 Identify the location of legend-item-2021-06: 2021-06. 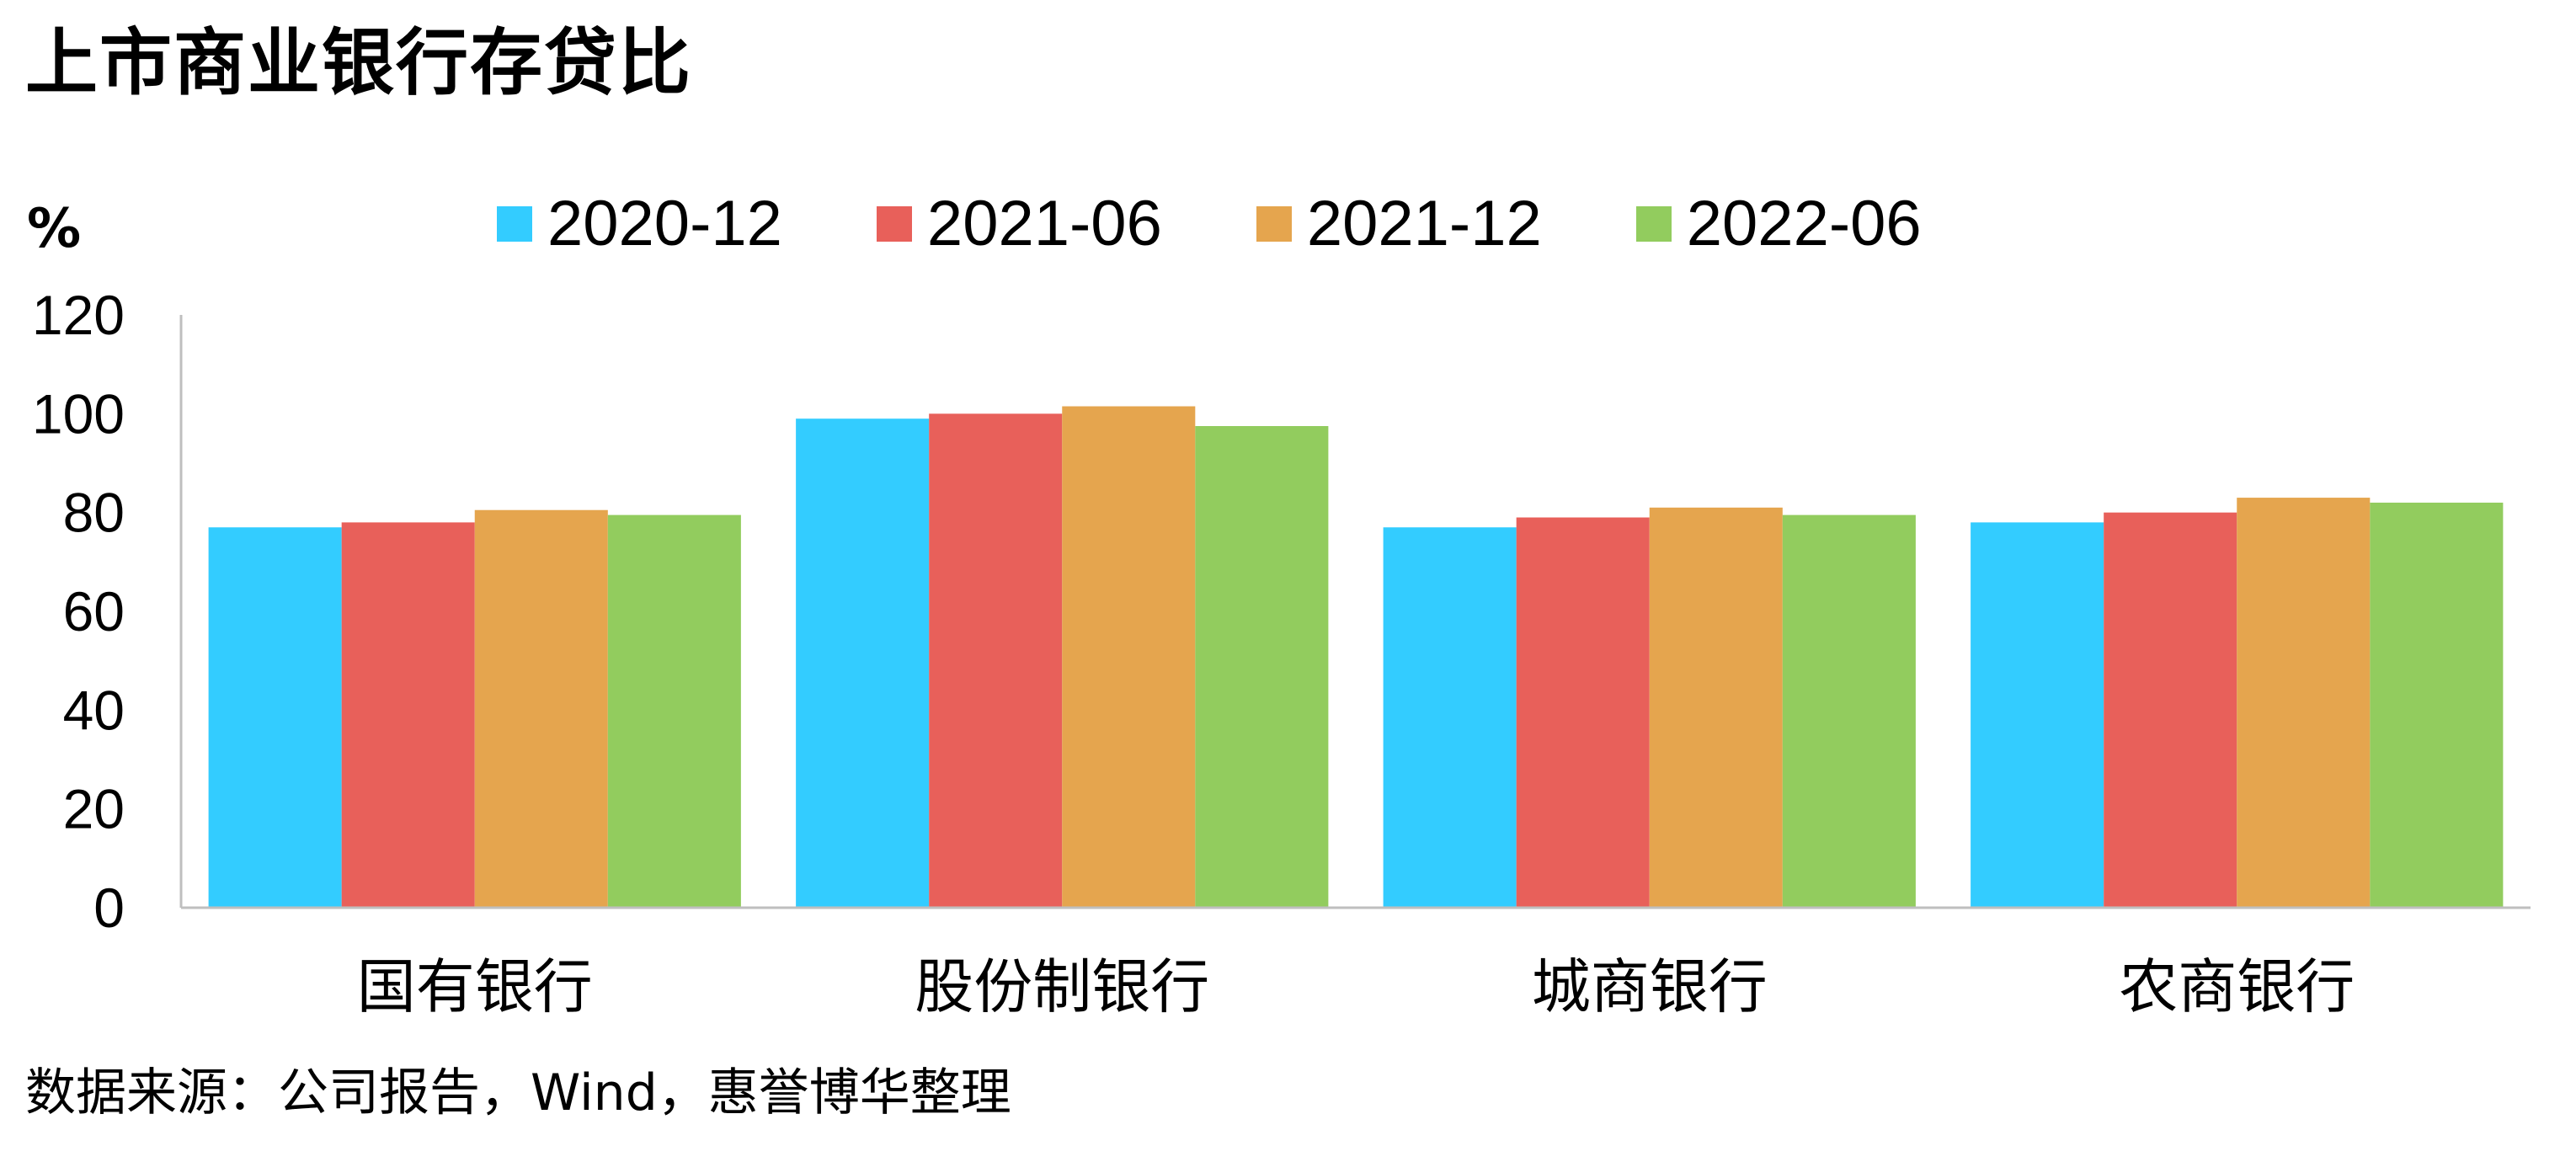
(1019, 223).